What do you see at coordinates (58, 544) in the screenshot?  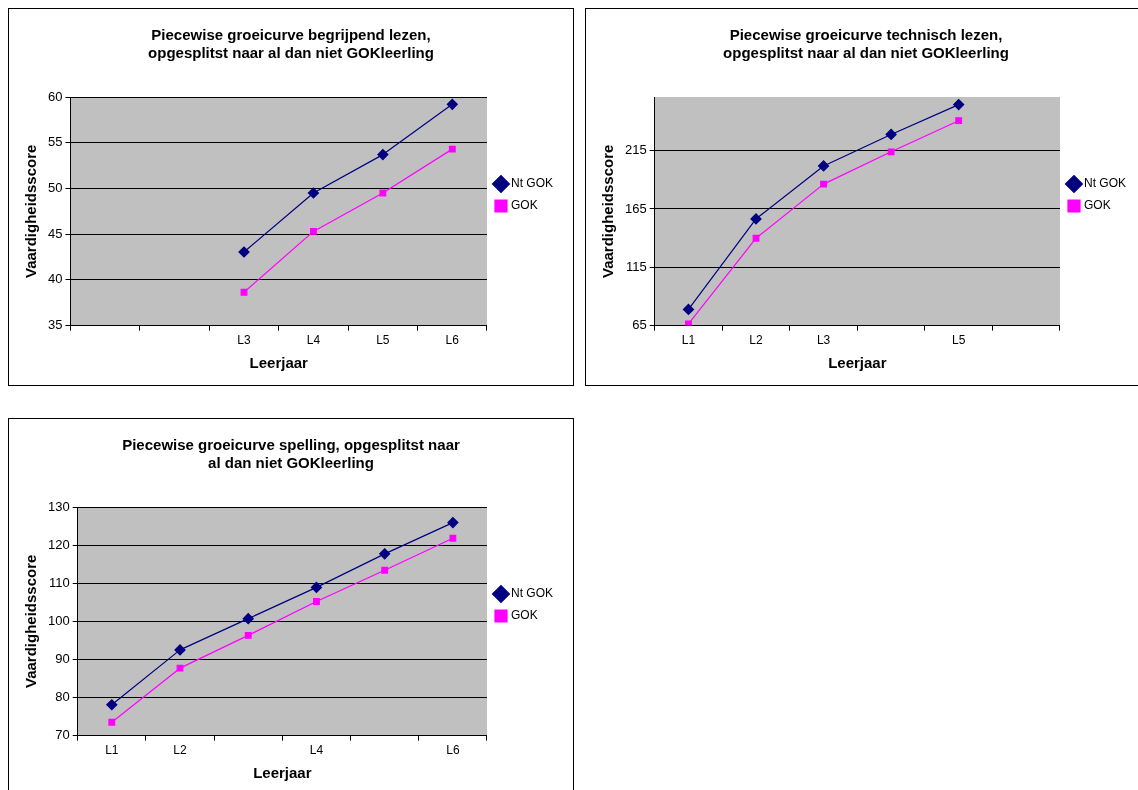 I see `y-tick-label: 120` at bounding box center [58, 544].